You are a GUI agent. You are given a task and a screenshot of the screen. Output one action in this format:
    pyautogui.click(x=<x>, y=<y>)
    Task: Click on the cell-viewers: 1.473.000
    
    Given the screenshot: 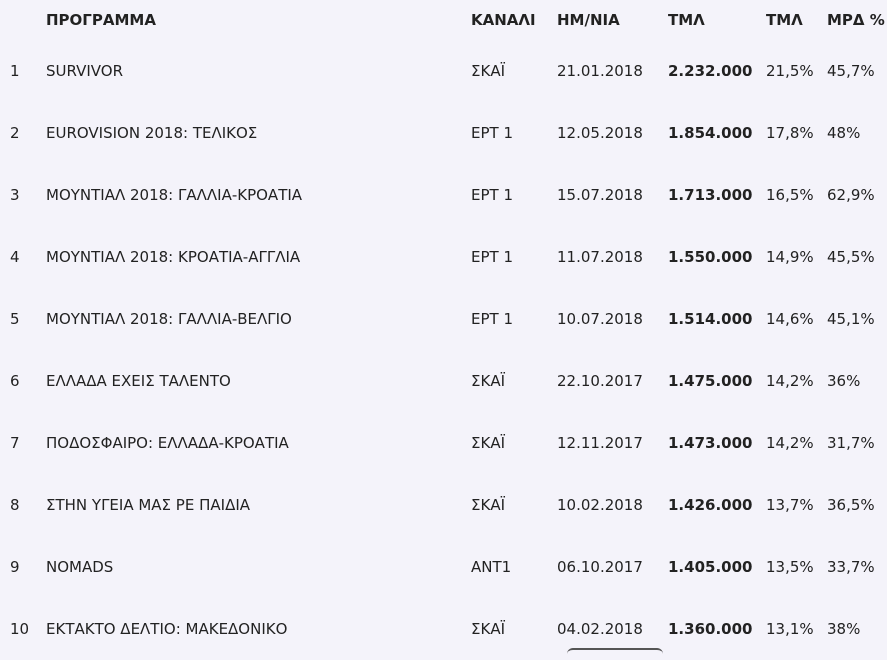 What is the action you would take?
    pyautogui.click(x=710, y=443)
    